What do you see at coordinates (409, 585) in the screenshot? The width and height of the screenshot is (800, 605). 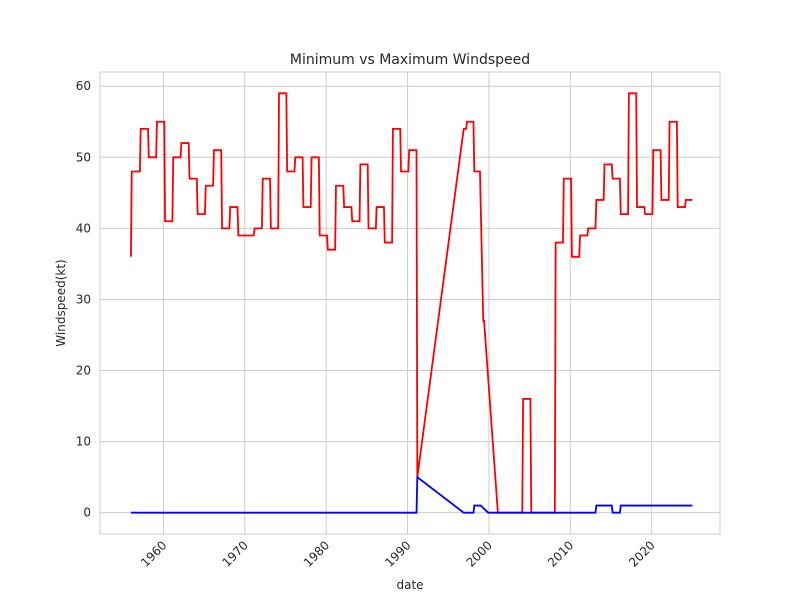 I see `x-axis-label: date` at bounding box center [409, 585].